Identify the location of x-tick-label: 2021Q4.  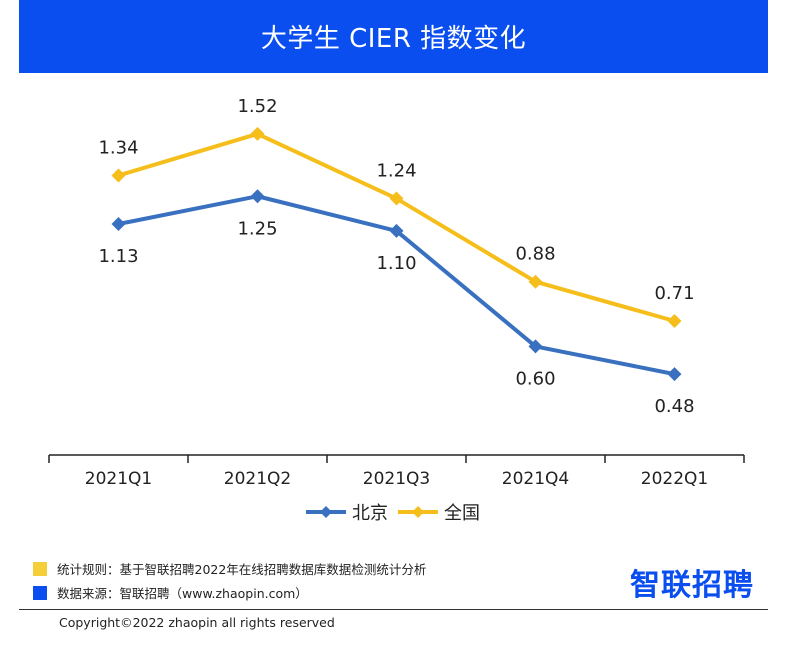
(535, 479).